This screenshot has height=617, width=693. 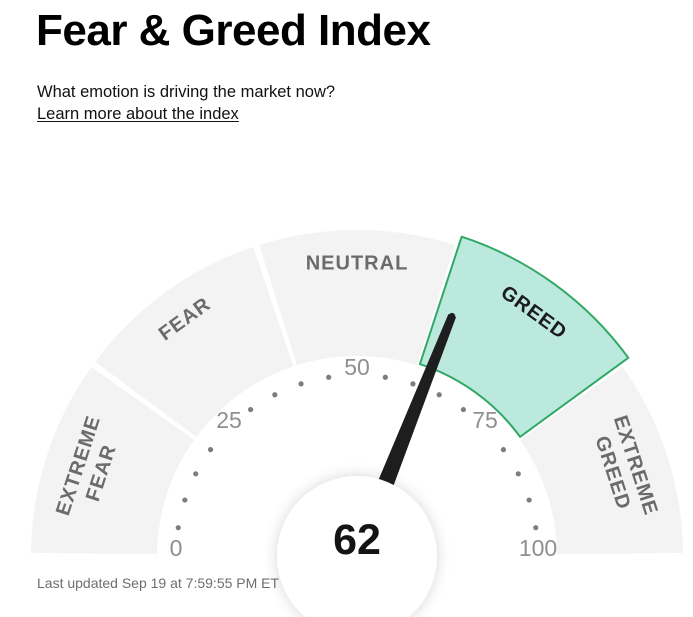 What do you see at coordinates (233, 30) in the screenshot?
I see `page-title: Fear & Greed Index` at bounding box center [233, 30].